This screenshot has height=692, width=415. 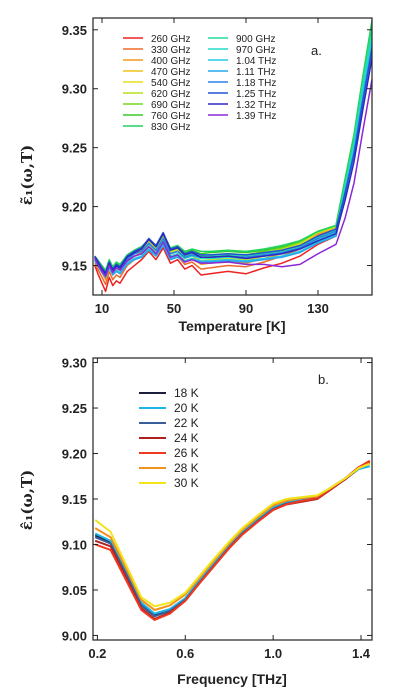 What do you see at coordinates (170, 116) in the screenshot?
I see `legend-label-760-ghz: 760 GHz` at bounding box center [170, 116].